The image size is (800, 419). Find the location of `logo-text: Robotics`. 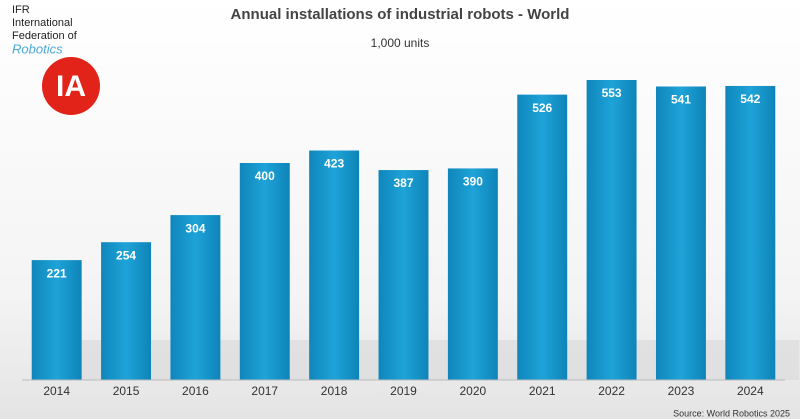

logo-text: Robotics is located at coordinates (37, 48).